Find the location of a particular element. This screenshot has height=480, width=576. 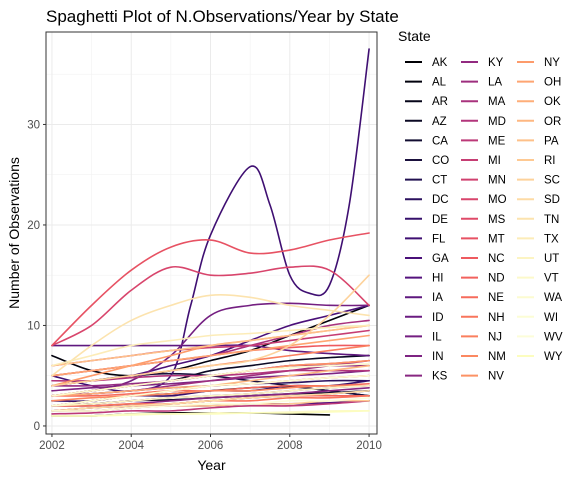

legend-label-mo: MO is located at coordinates (497, 200).